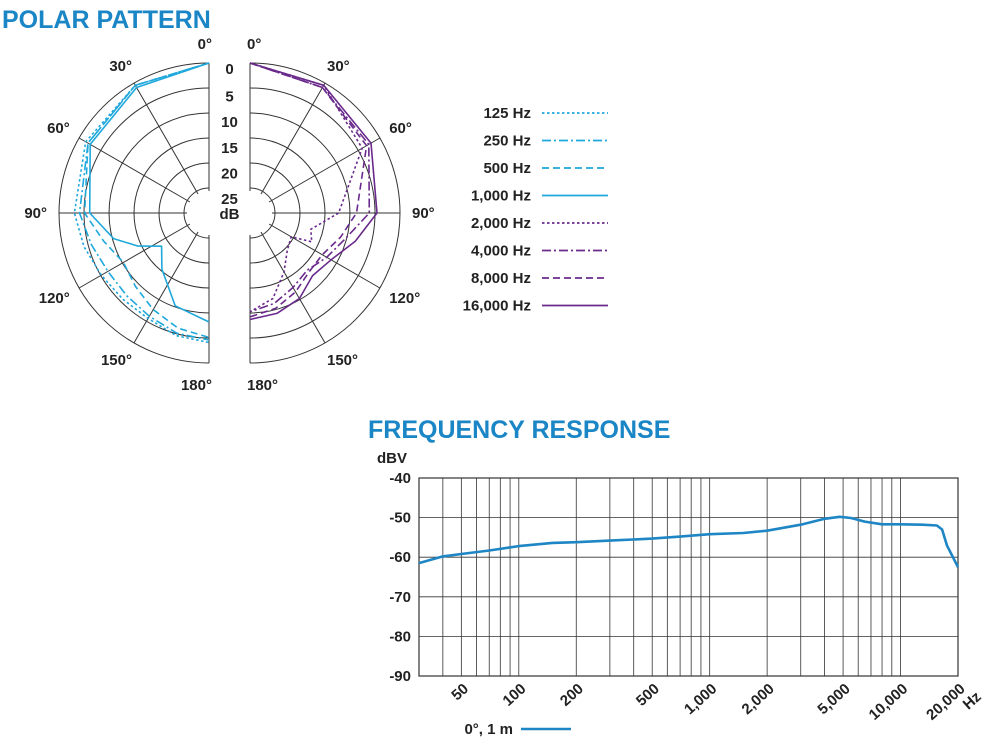  I want to click on polar-series-1000hz, so click(149, 192).